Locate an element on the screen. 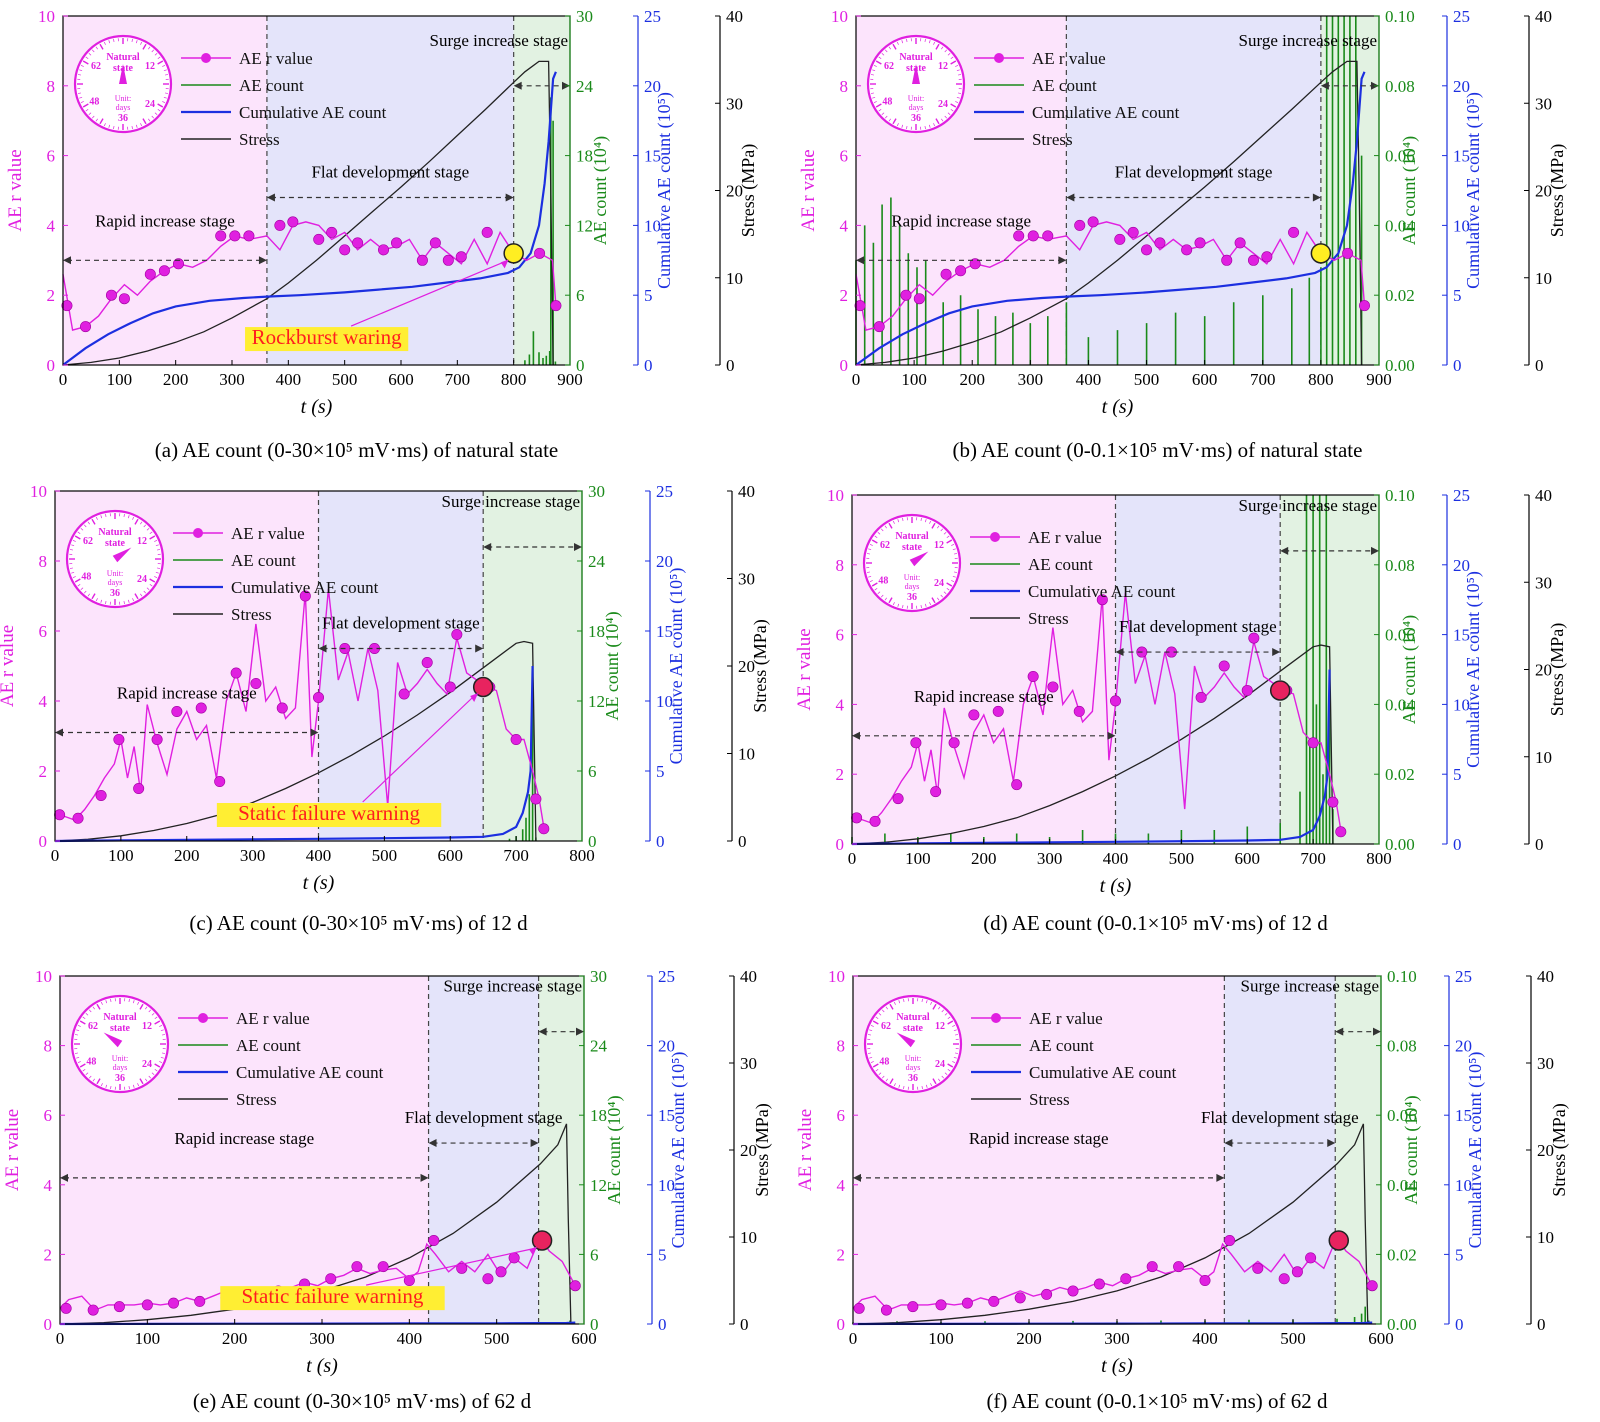 The width and height of the screenshot is (1600, 1422). clock-hand is located at coordinates (123, 74).